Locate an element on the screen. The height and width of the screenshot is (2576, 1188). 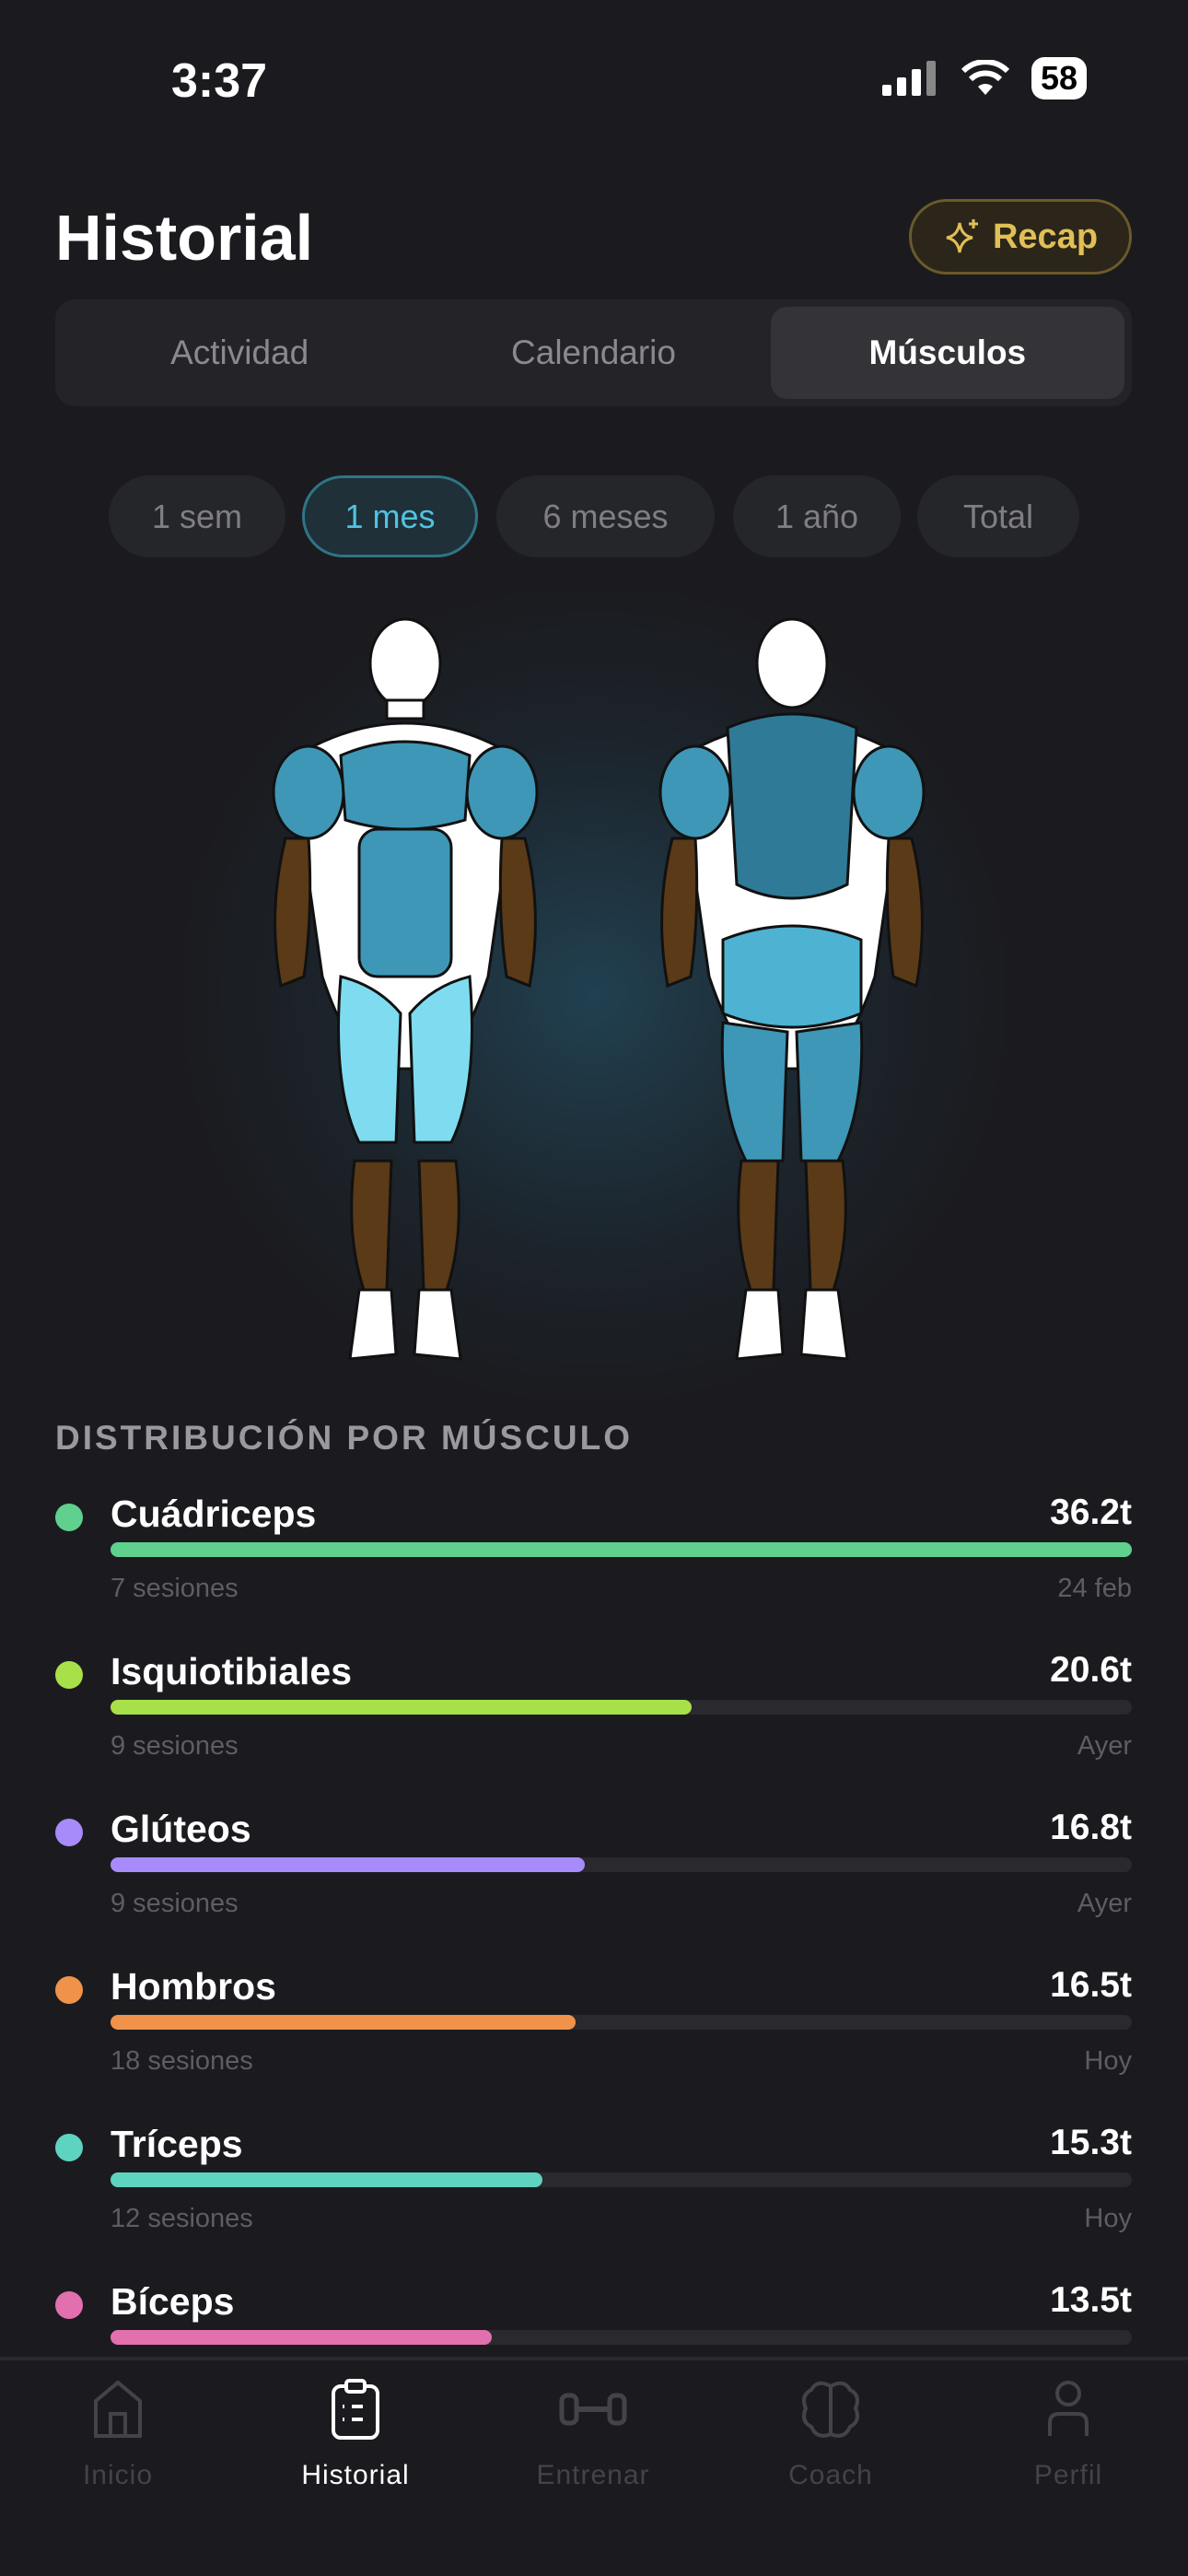
sparkles-icon is located at coordinates (962, 236).